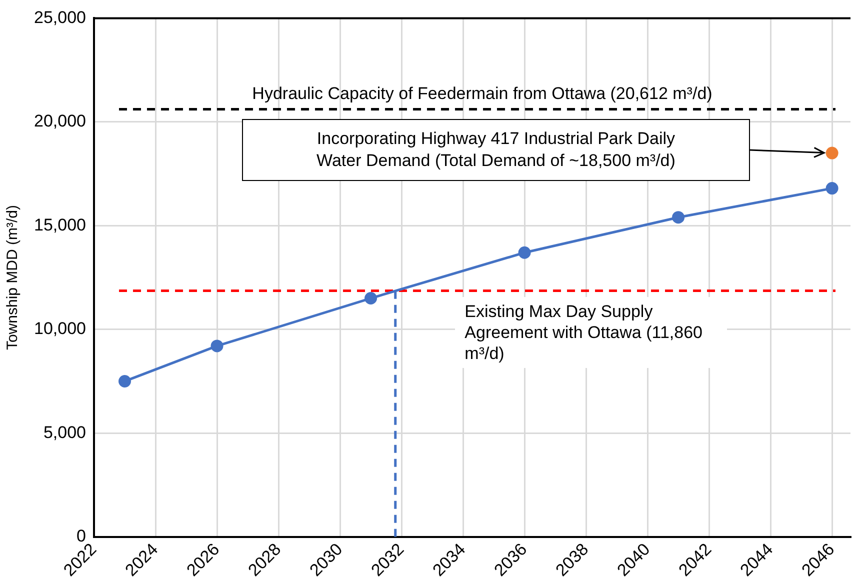 The height and width of the screenshot is (584, 858). Describe the element at coordinates (496, 150) in the screenshot. I see `callout-box: Incorporating Highway 417 Industrial Park Daily Water Demand (Total Demand of ~18,500 m³/d)` at that location.